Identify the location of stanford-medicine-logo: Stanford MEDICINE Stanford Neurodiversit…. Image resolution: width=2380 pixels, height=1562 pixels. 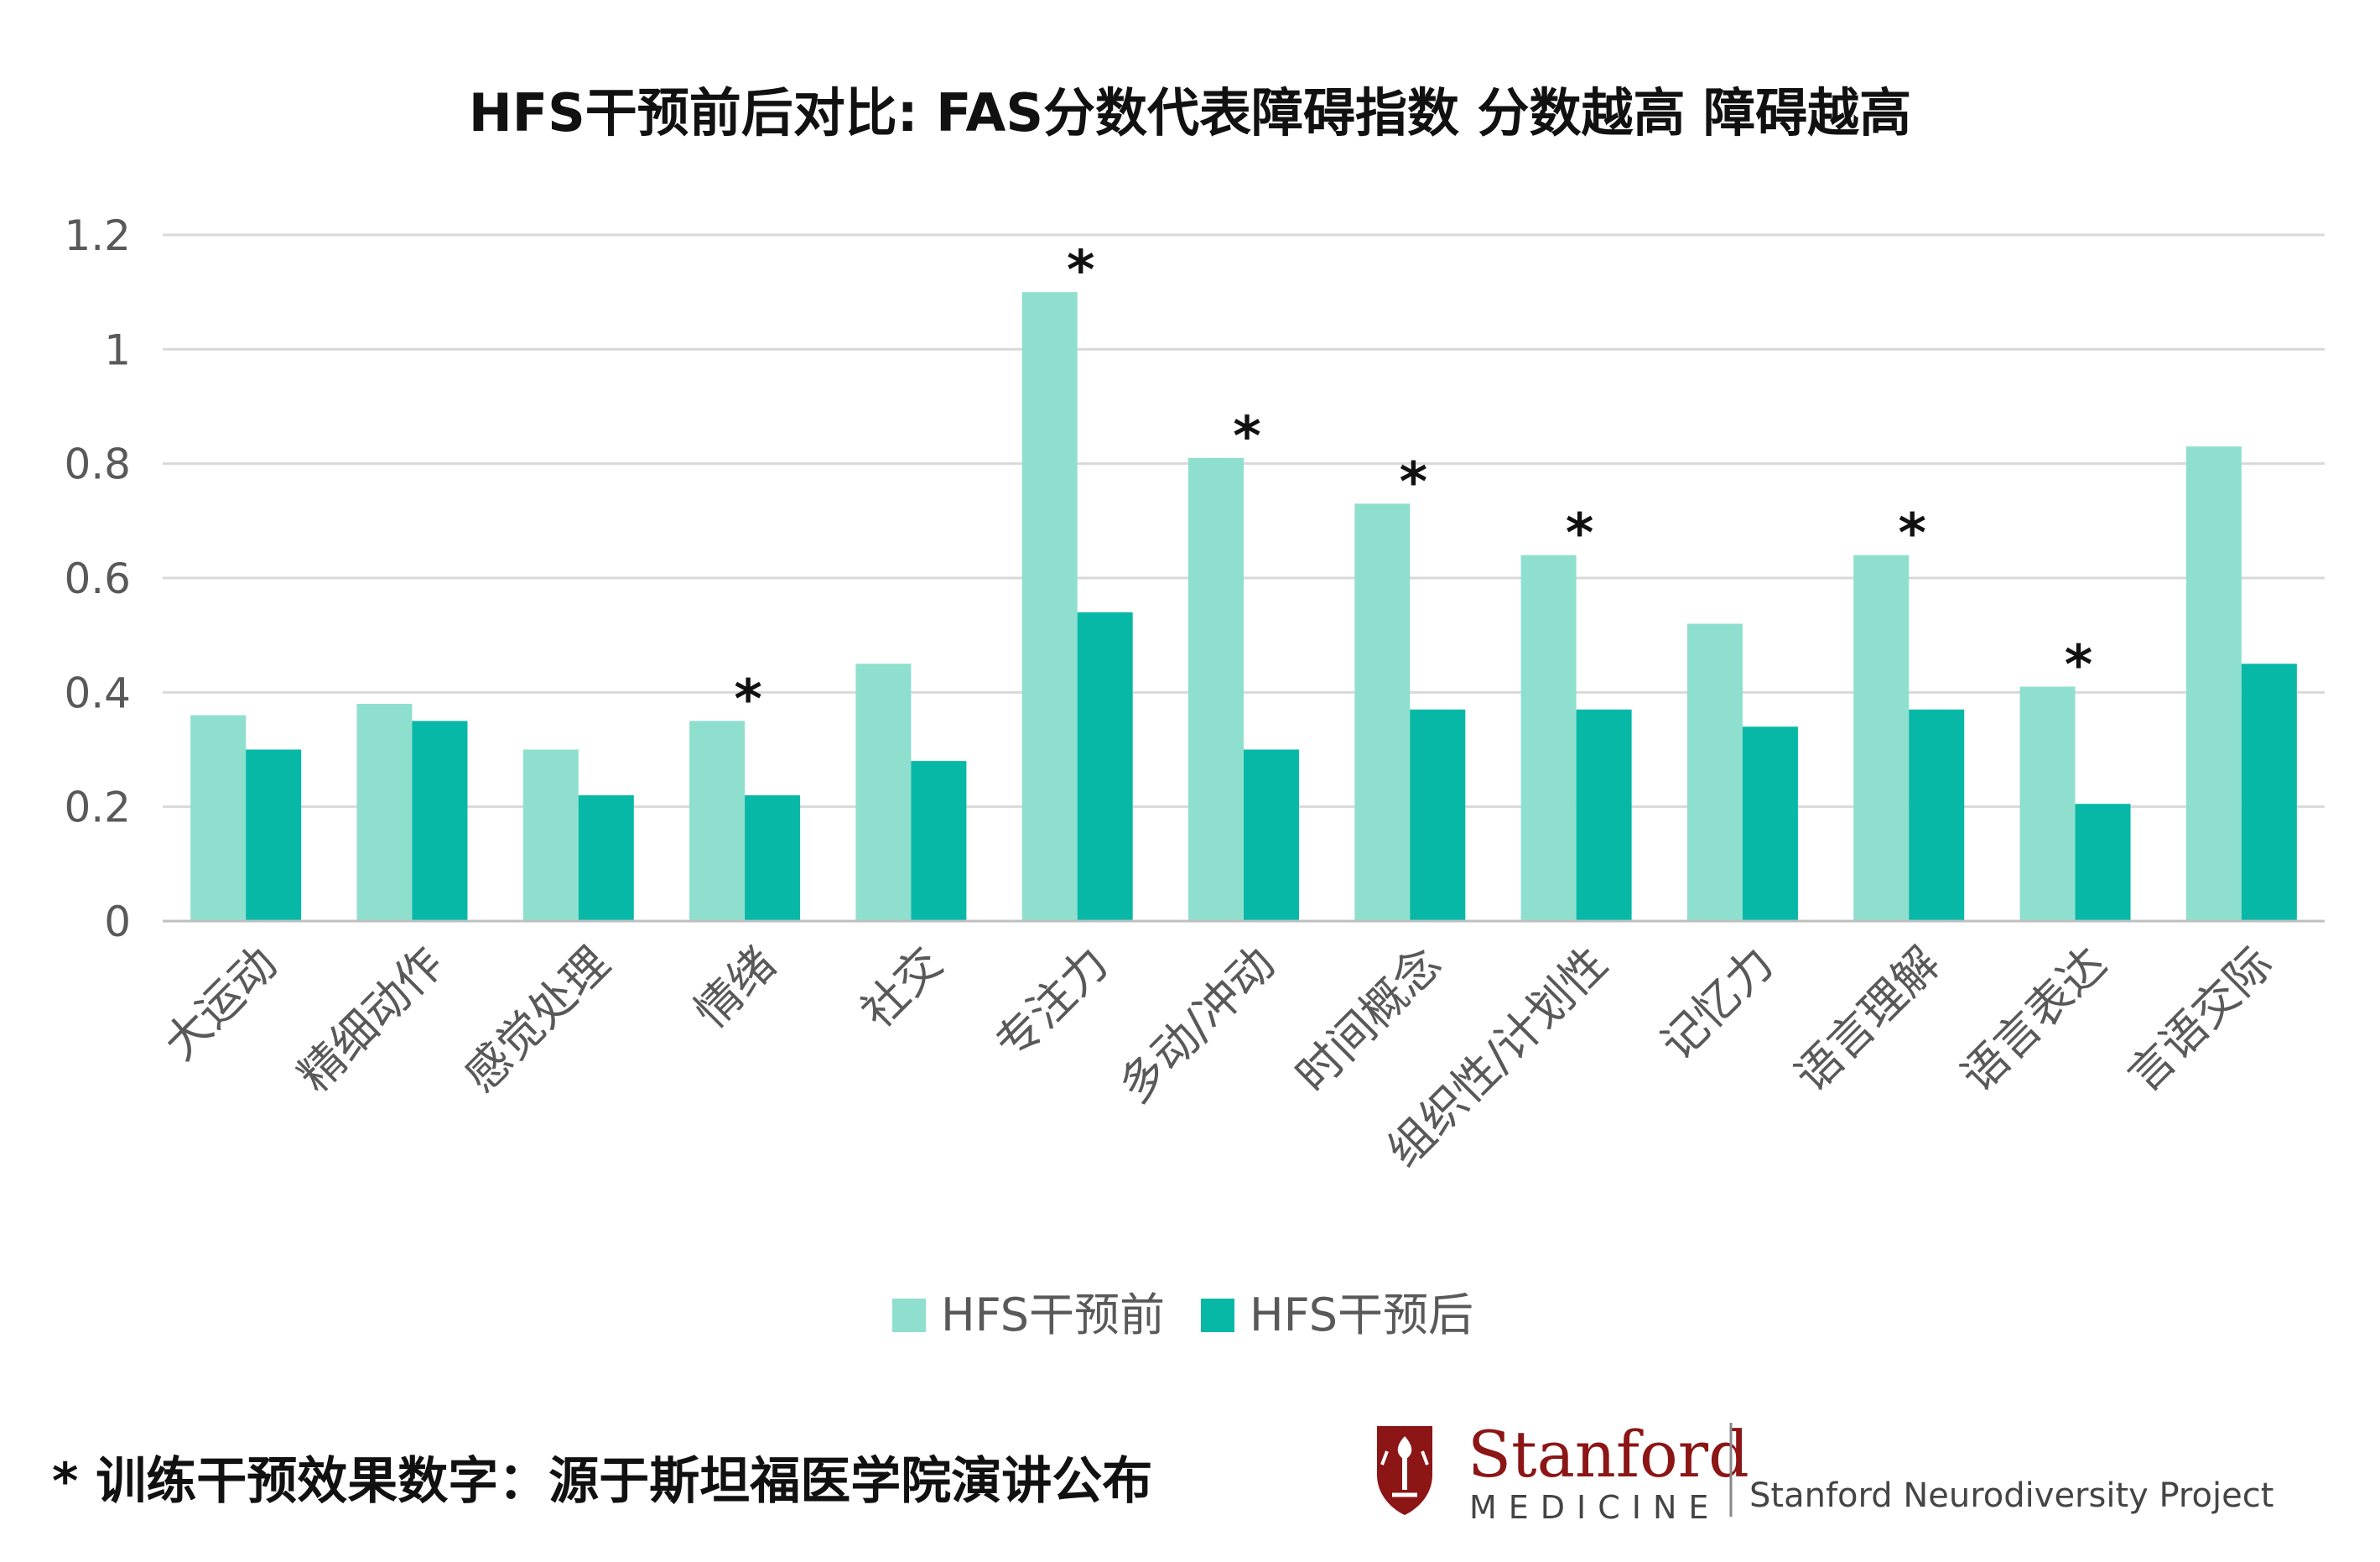
(1825, 1471).